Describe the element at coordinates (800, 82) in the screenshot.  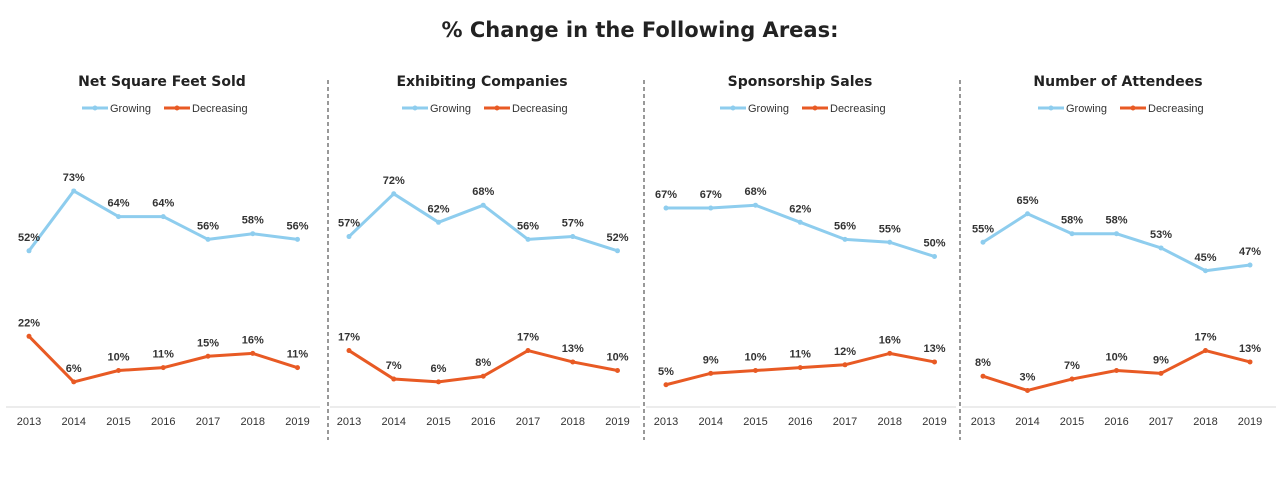
I see `chart-title: Sponsorship Sales` at that location.